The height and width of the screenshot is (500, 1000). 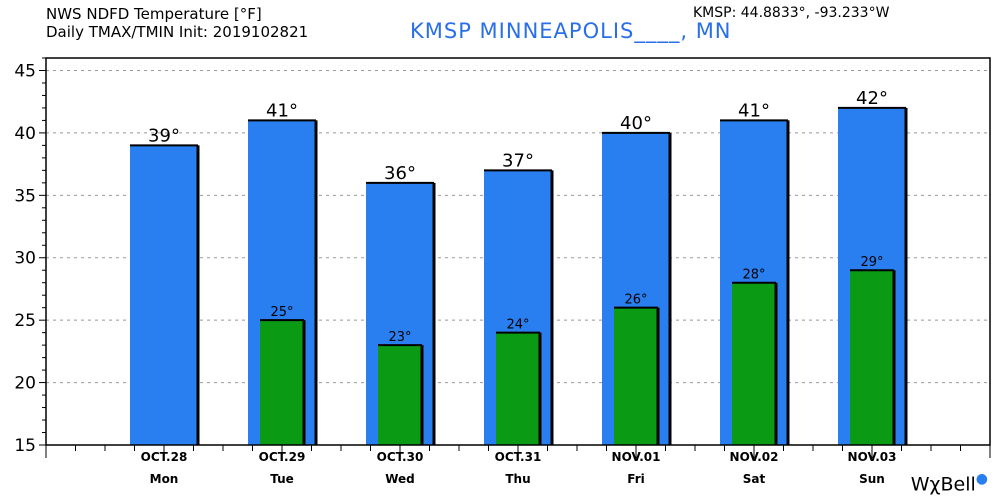 What do you see at coordinates (177, 32) in the screenshot?
I see `chart-subtitle: Daily TMAX/TMIN Init: 2019102821` at bounding box center [177, 32].